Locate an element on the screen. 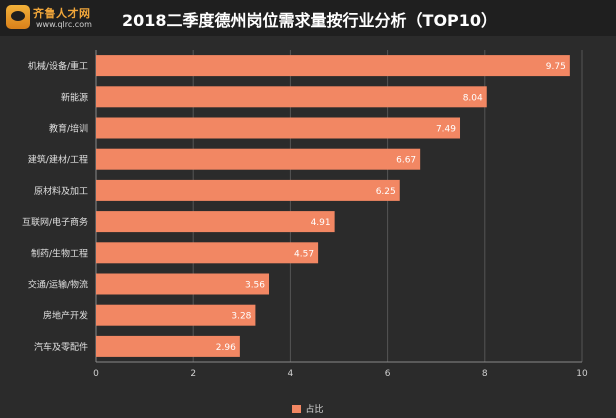  x-tick-label: 4 is located at coordinates (291, 374).